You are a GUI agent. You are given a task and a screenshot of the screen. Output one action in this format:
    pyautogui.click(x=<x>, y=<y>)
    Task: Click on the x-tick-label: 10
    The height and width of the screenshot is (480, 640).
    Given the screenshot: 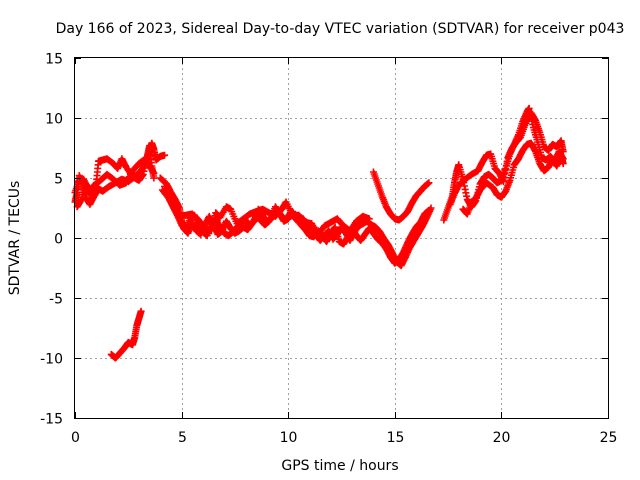 What is the action you would take?
    pyautogui.click(x=289, y=438)
    